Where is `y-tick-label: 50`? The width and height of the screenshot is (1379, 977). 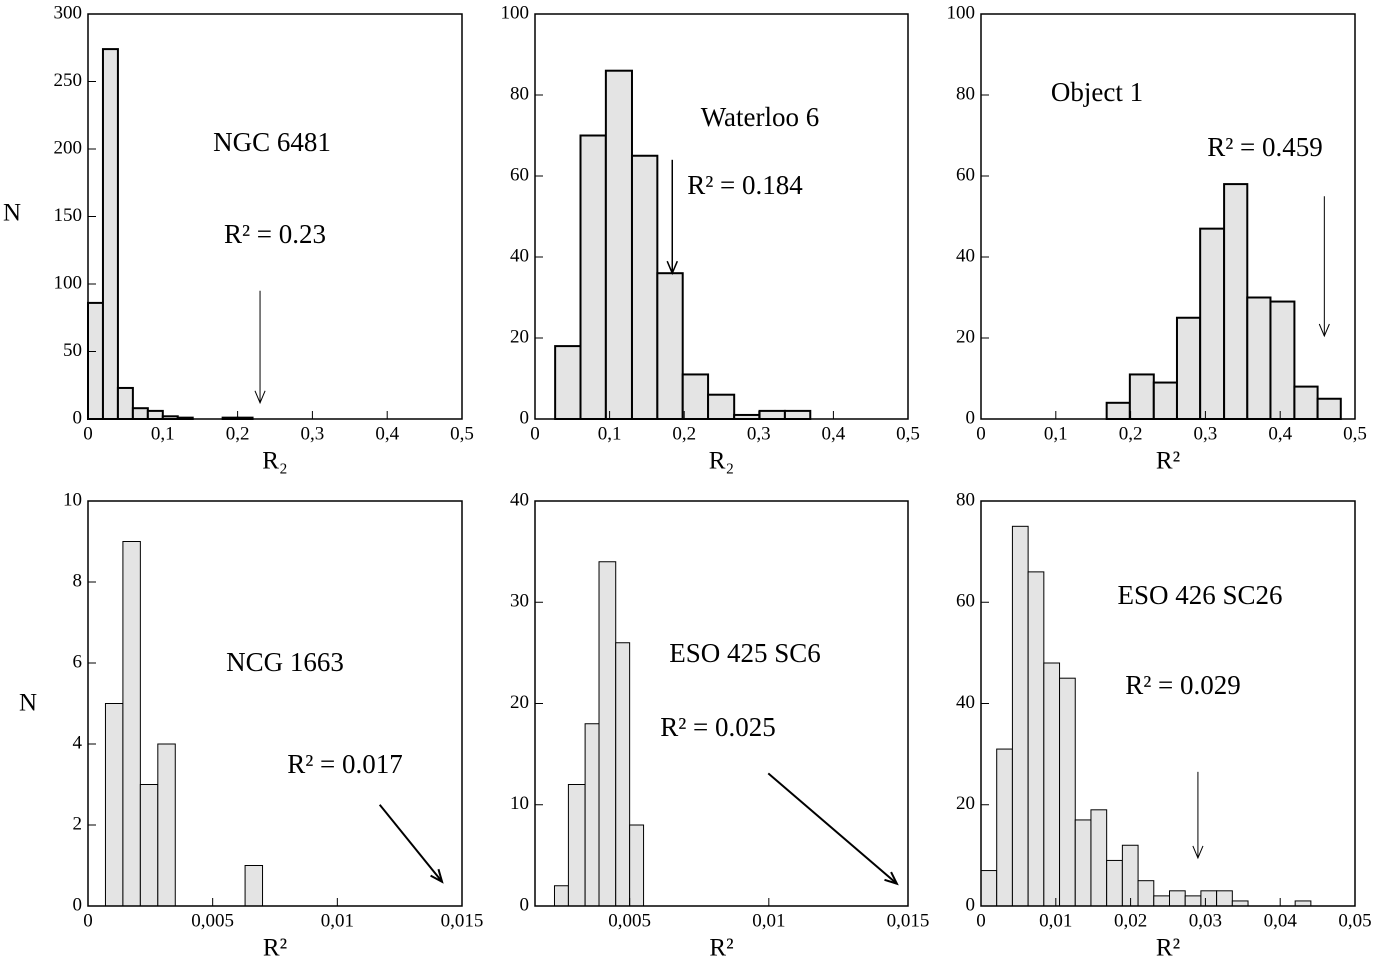
y-tick-label: 50 is located at coordinates (72, 350).